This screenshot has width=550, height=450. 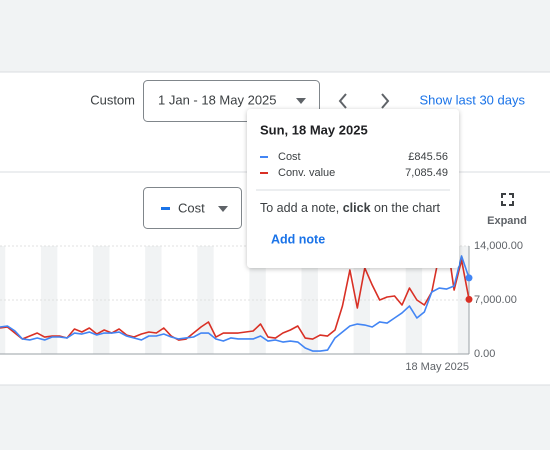 What do you see at coordinates (298, 239) in the screenshot?
I see `add-note-button: Add note` at bounding box center [298, 239].